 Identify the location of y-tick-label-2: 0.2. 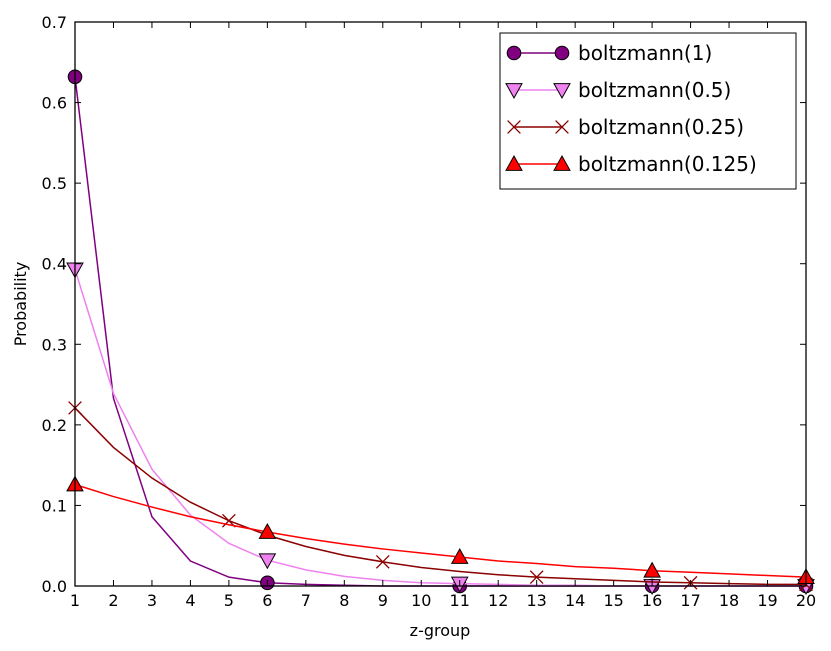
(54, 425).